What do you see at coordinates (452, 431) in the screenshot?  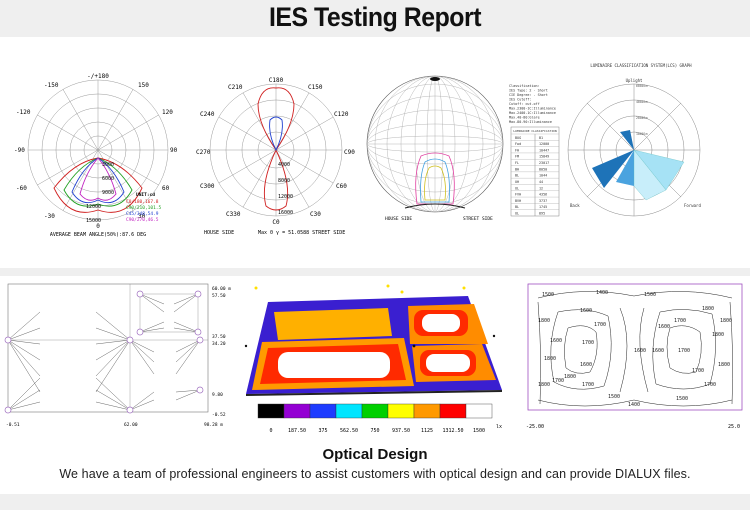 I see `legend-label: 1312.50` at bounding box center [452, 431].